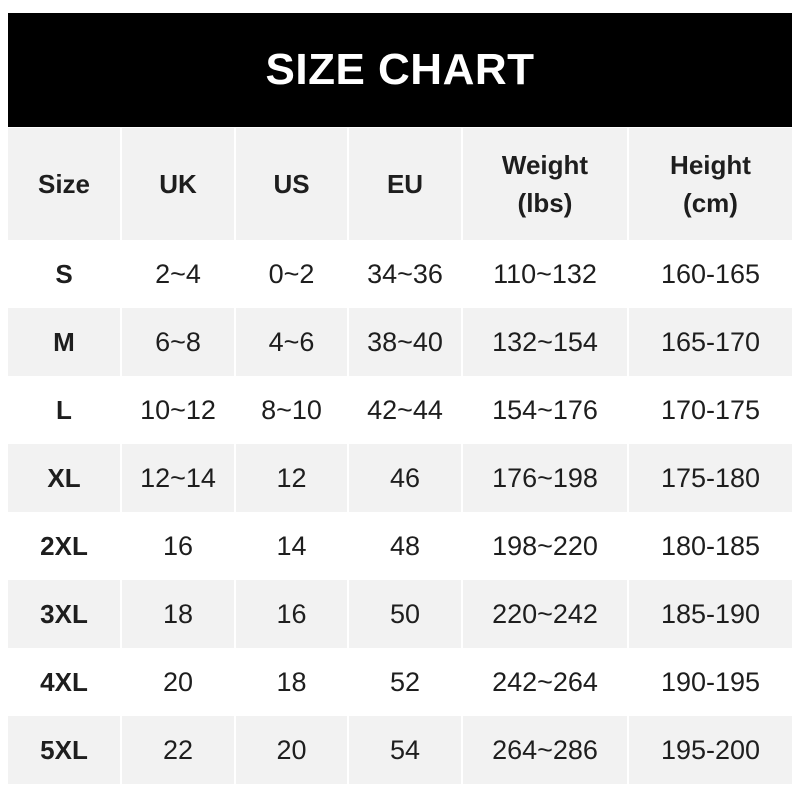  Describe the element at coordinates (291, 614) in the screenshot. I see `cell-us: 16` at that location.